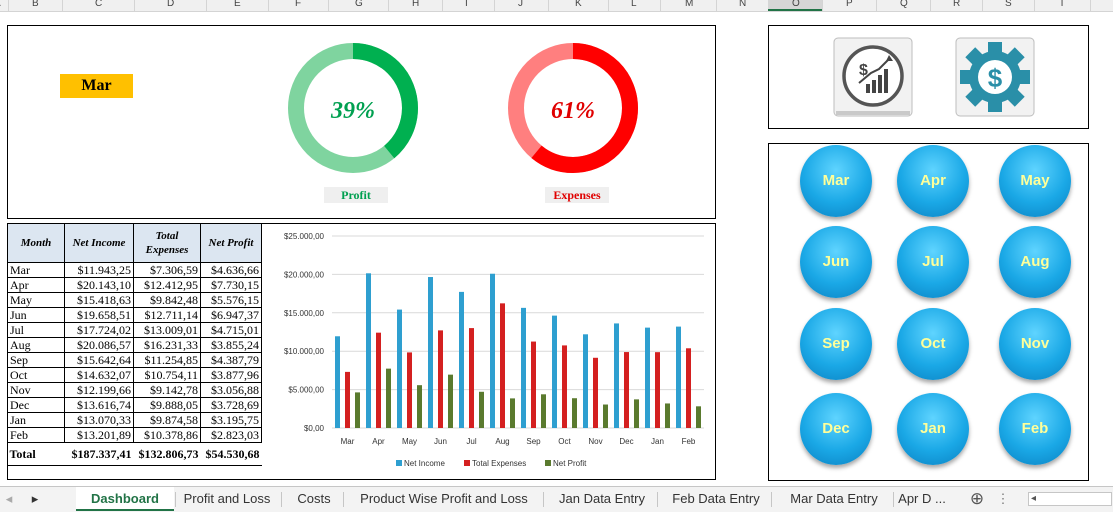 The height and width of the screenshot is (512, 1113). What do you see at coordinates (518, 332) in the screenshot?
I see `chart-grid` at bounding box center [518, 332].